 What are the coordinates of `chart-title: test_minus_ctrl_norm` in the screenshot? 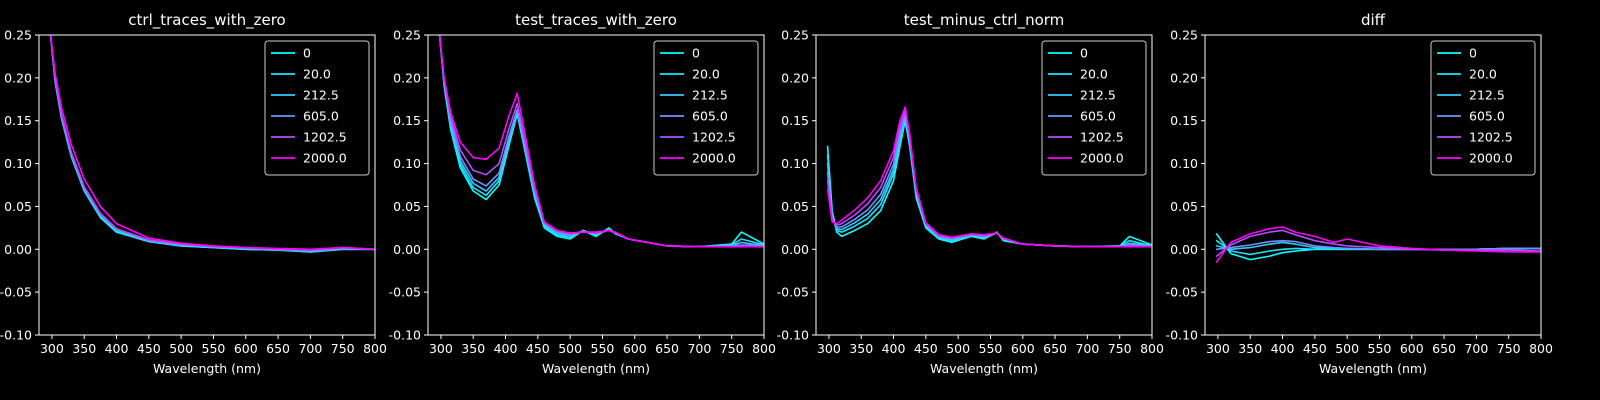 It's located at (984, 20).